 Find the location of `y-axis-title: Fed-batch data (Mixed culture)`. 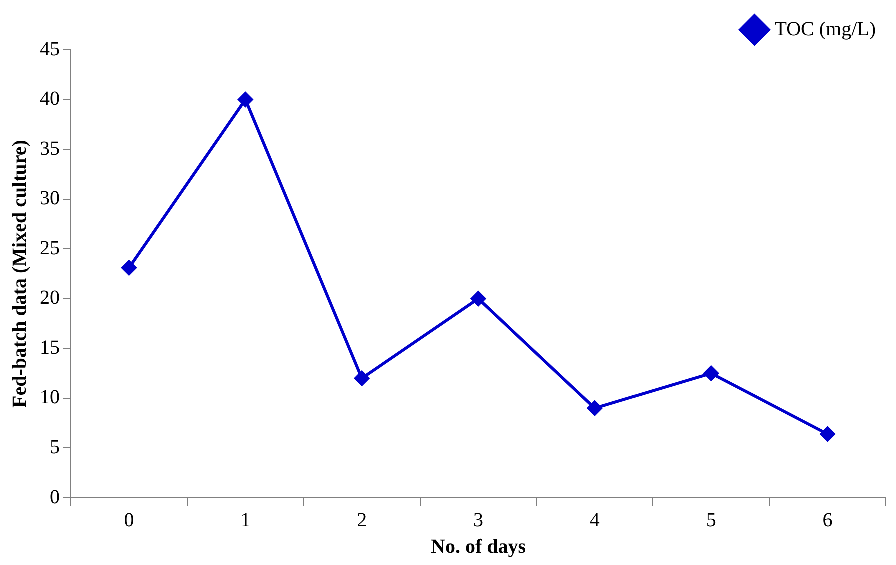

y-axis-title: Fed-batch data (Mixed culture) is located at coordinates (20, 274).